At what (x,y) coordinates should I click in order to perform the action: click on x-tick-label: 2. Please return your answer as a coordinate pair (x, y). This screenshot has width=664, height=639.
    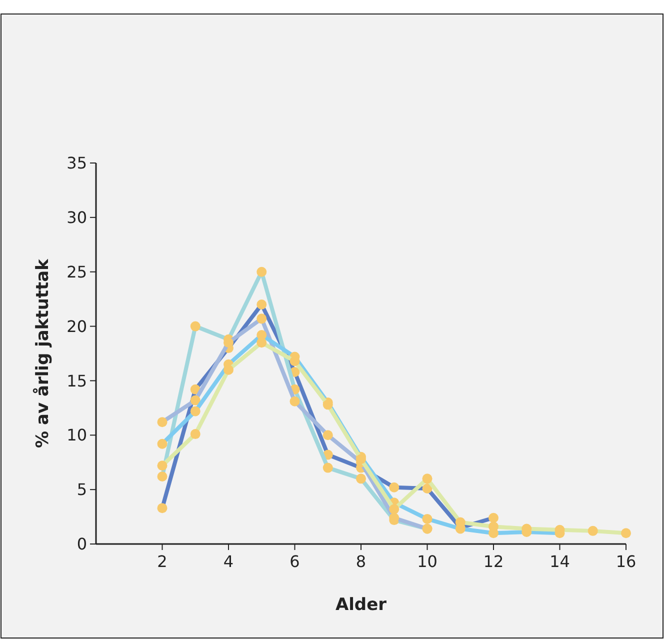
    Looking at the image, I should click on (162, 561).